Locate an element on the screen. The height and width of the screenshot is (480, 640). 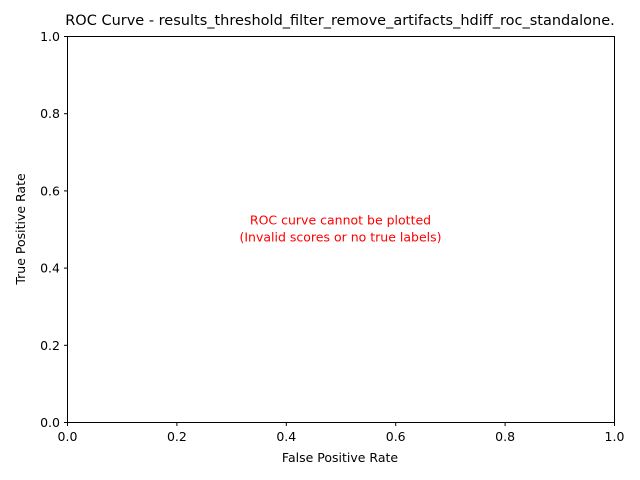
y-tick-label: 0.6 is located at coordinates (50, 190).